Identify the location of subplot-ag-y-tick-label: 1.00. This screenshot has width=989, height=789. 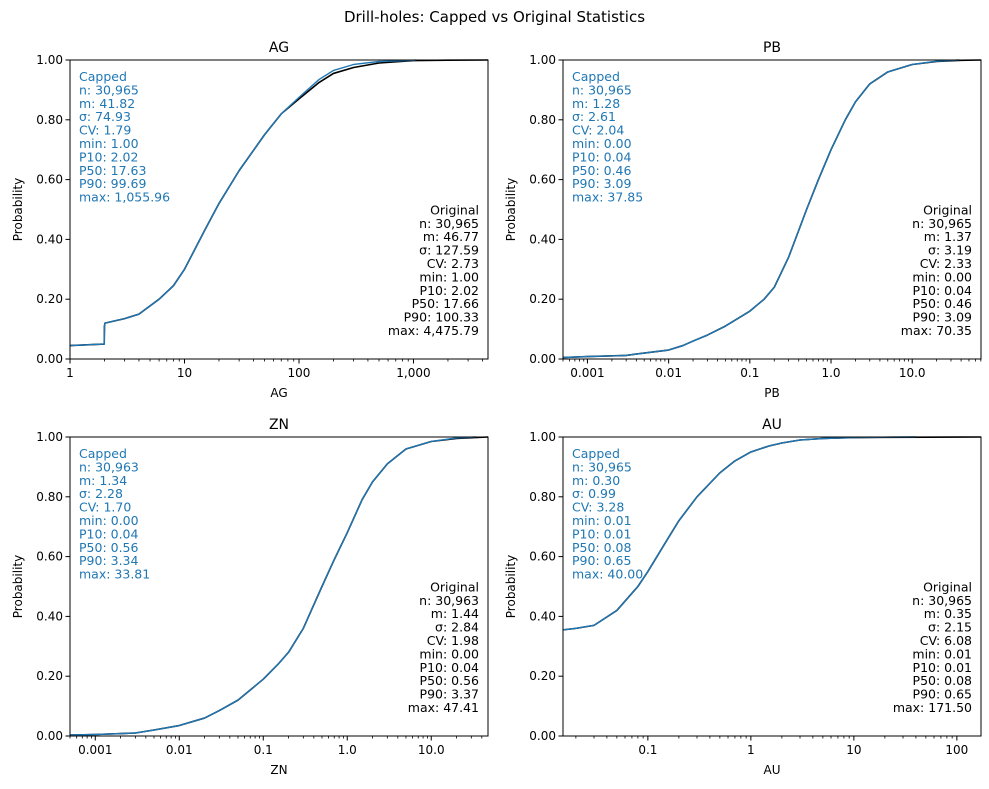
(49, 60).